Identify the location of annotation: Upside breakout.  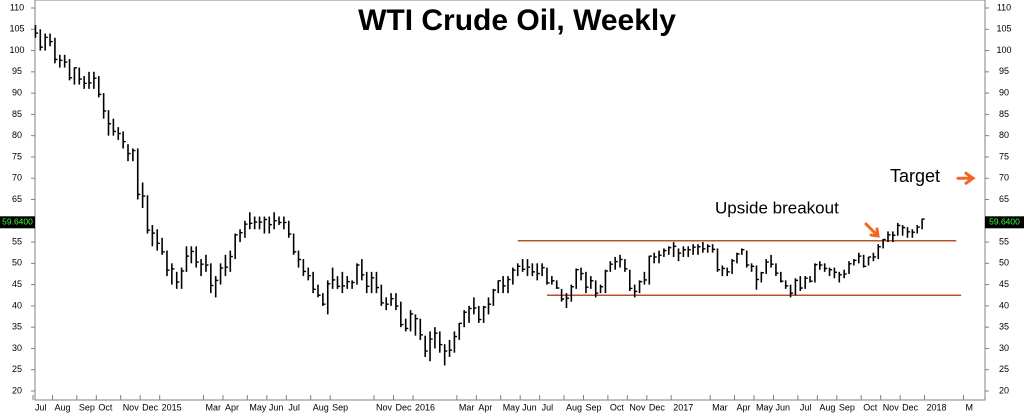
(777, 207).